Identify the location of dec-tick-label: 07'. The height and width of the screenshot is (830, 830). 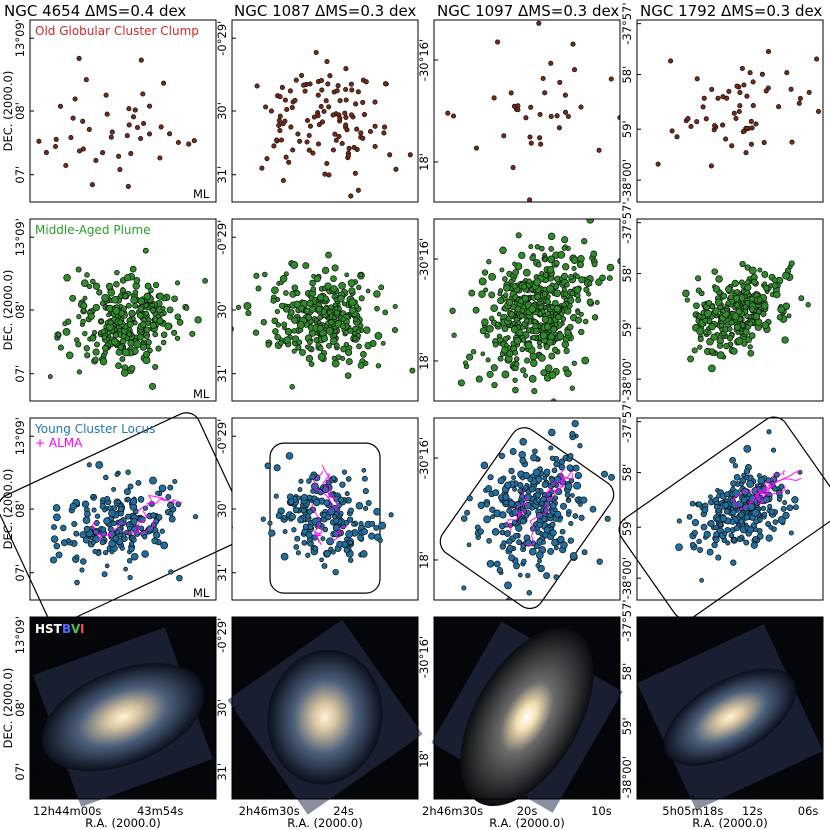
(20, 573).